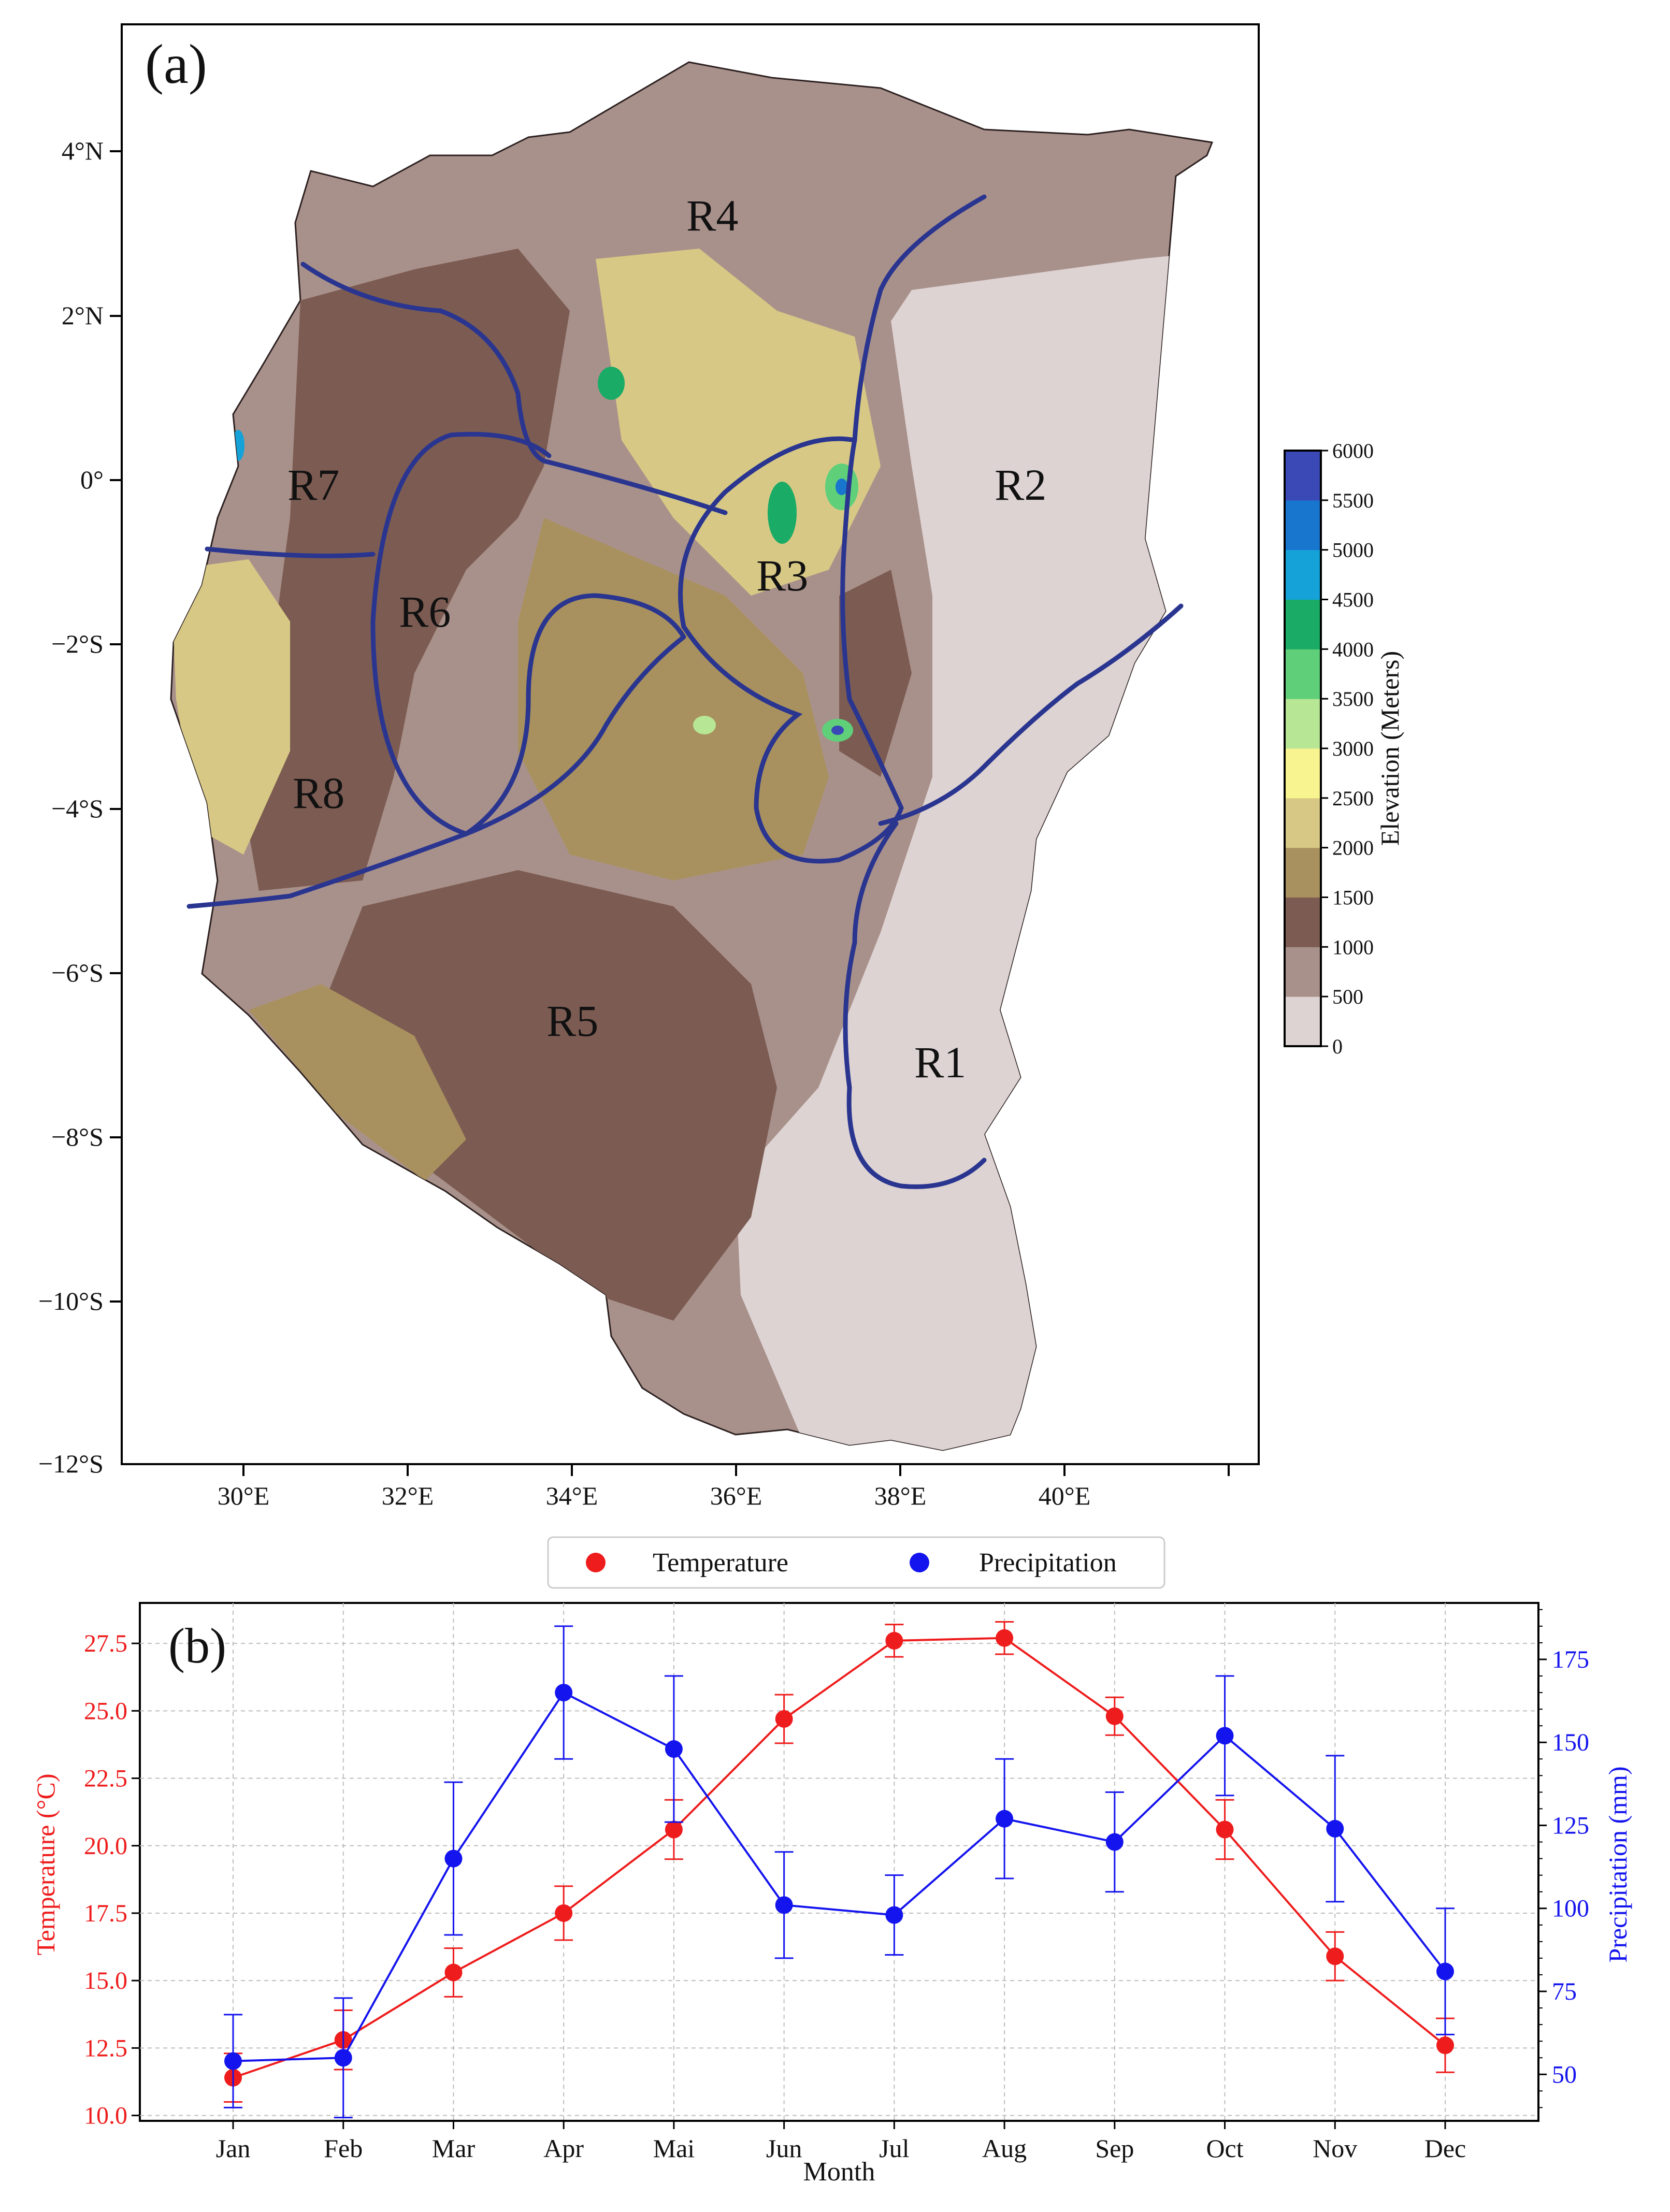  Describe the element at coordinates (837, 730) in the screenshot. I see `peak-kilimanjaro-core` at that location.